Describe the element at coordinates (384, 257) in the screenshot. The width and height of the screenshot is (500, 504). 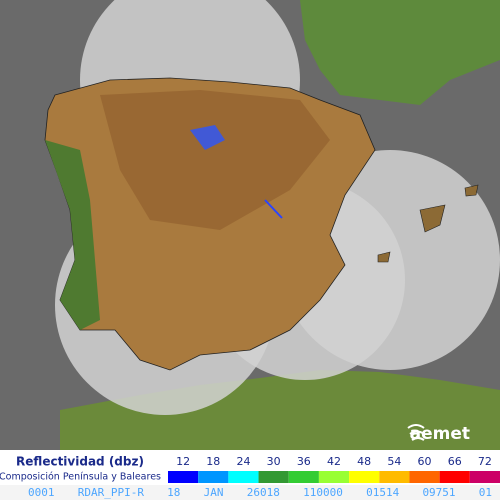
I see `ibiza` at that location.